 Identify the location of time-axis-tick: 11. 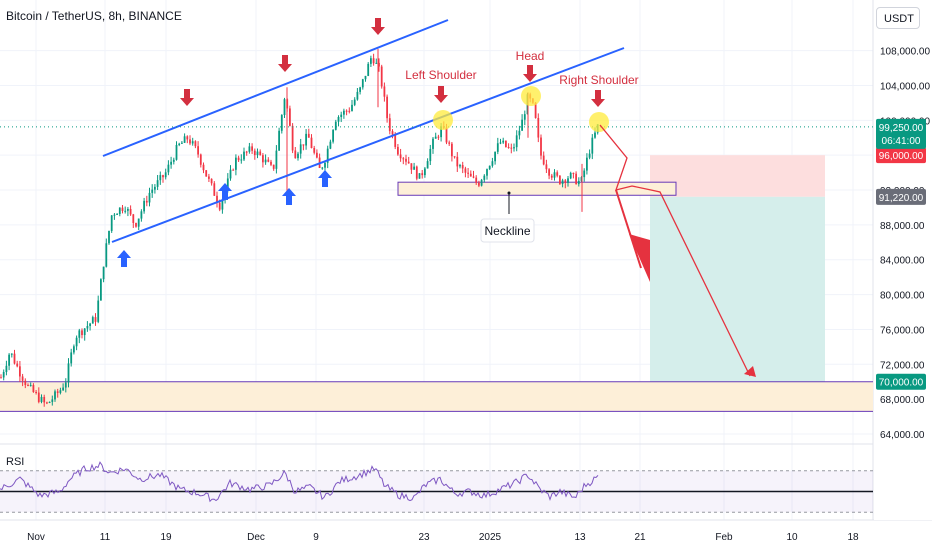
(105, 537).